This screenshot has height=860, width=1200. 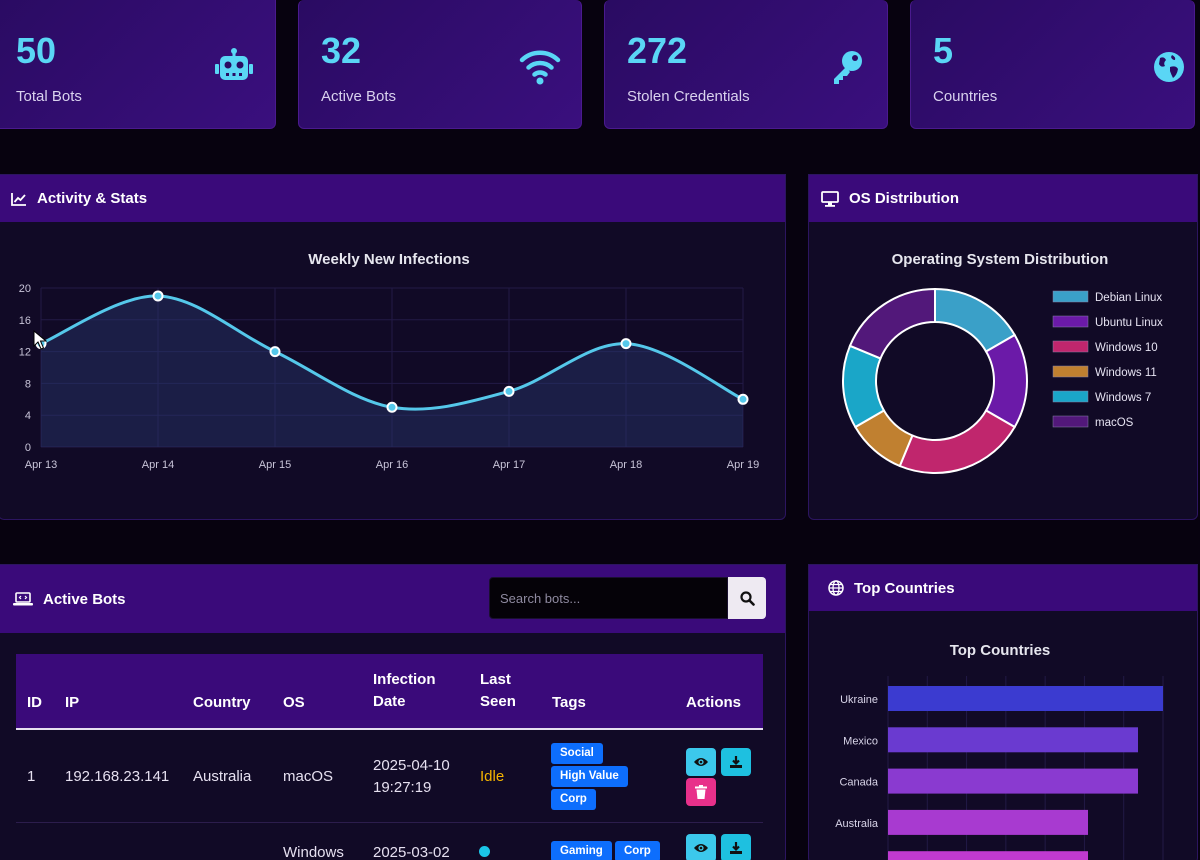 What do you see at coordinates (608, 598) in the screenshot?
I see `search-input` at bounding box center [608, 598].